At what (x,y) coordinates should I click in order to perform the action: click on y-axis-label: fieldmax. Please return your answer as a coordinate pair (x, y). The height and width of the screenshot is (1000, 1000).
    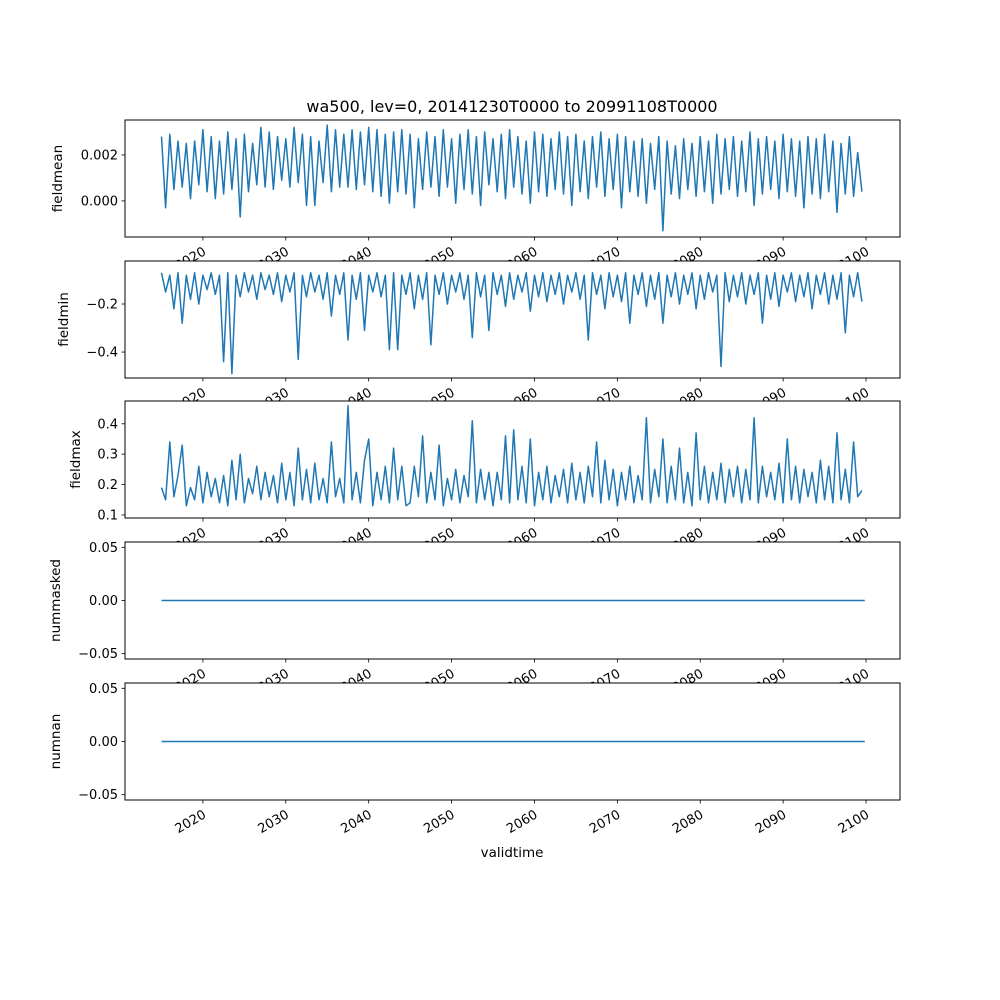
    Looking at the image, I should click on (76, 459).